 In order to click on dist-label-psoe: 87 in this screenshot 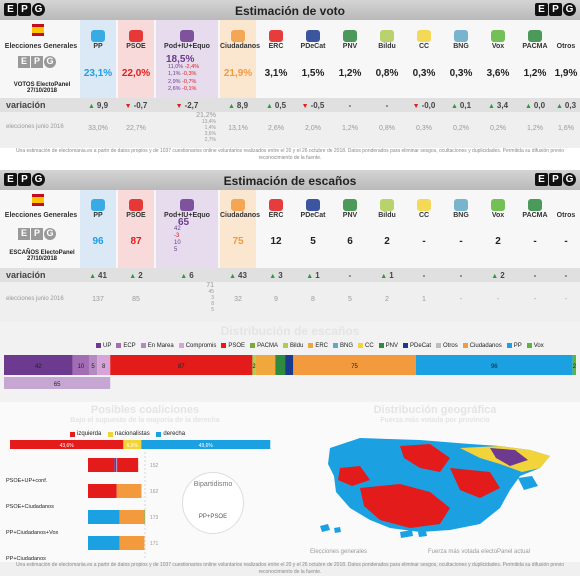, I will do `click(181, 367)`.